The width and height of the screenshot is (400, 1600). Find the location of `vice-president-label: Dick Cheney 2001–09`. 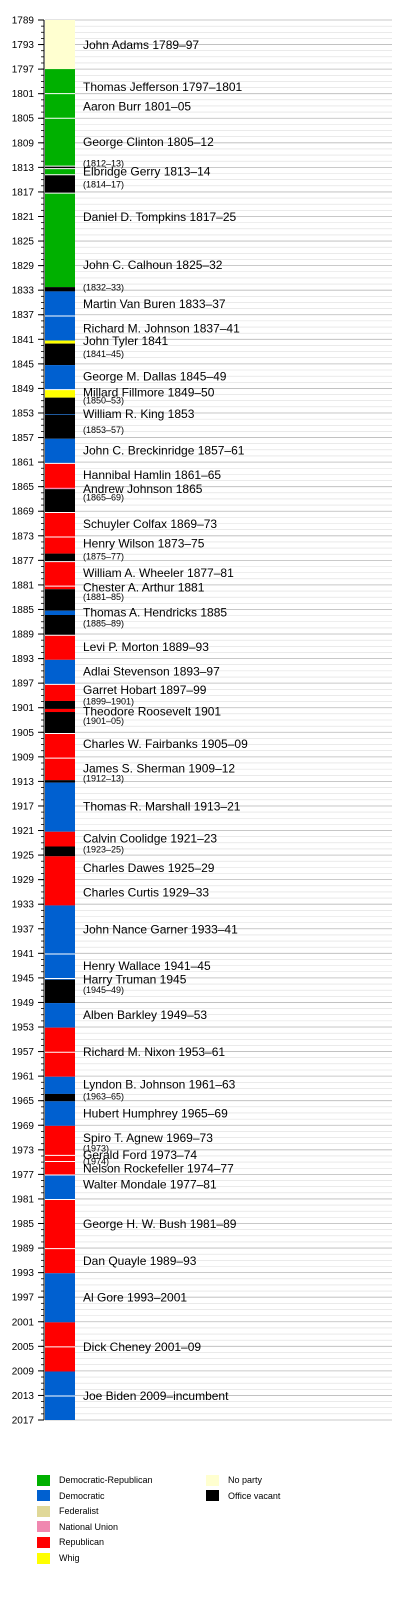

vice-president-label: Dick Cheney 2001–09 is located at coordinates (142, 1347).